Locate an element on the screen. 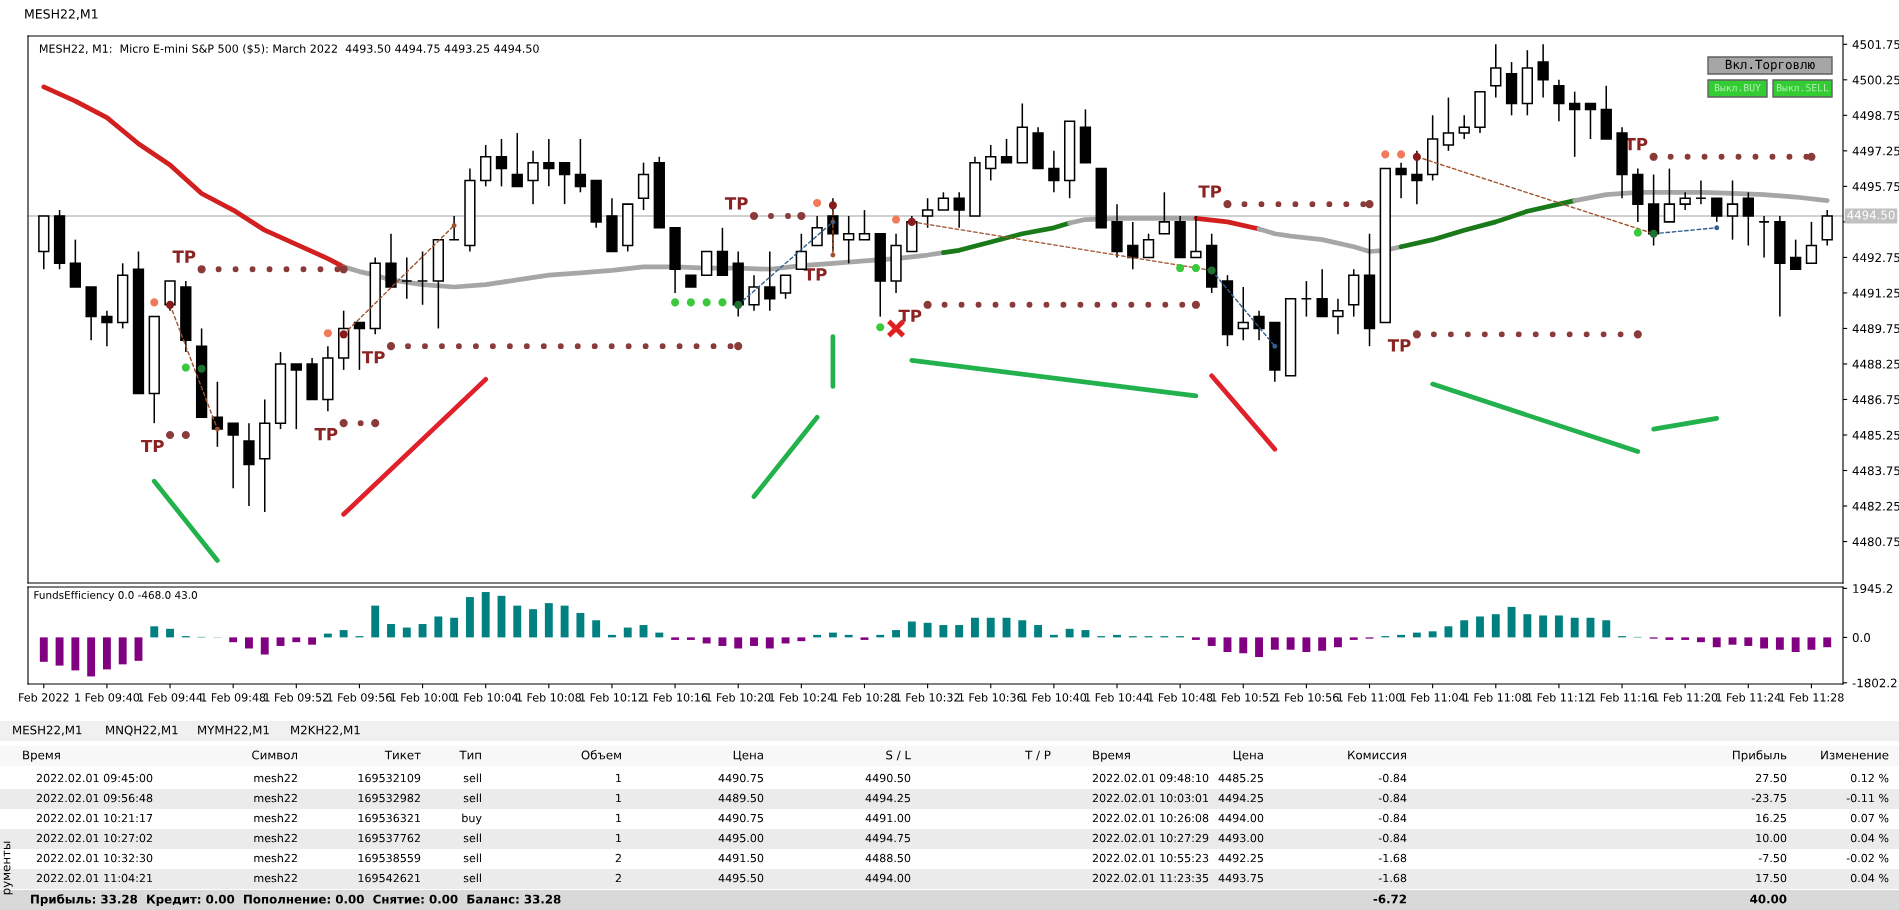 The width and height of the screenshot is (1899, 910). x-tick-label: 1 Feb 11:12 is located at coordinates (1559, 697).